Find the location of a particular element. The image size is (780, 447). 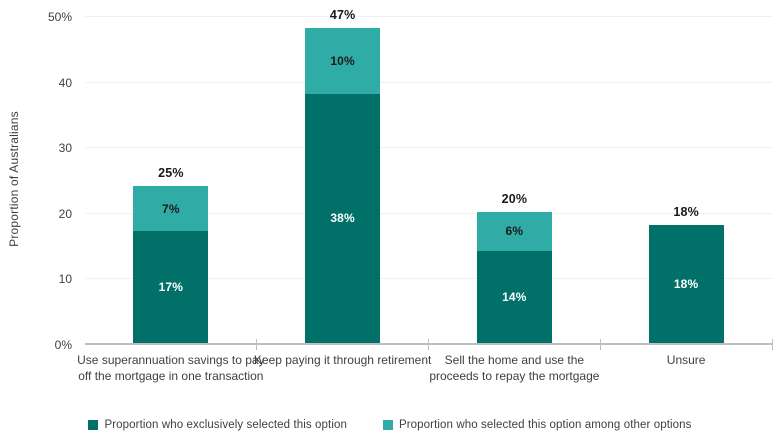

legend-swatch-exclusive is located at coordinates (93, 425).